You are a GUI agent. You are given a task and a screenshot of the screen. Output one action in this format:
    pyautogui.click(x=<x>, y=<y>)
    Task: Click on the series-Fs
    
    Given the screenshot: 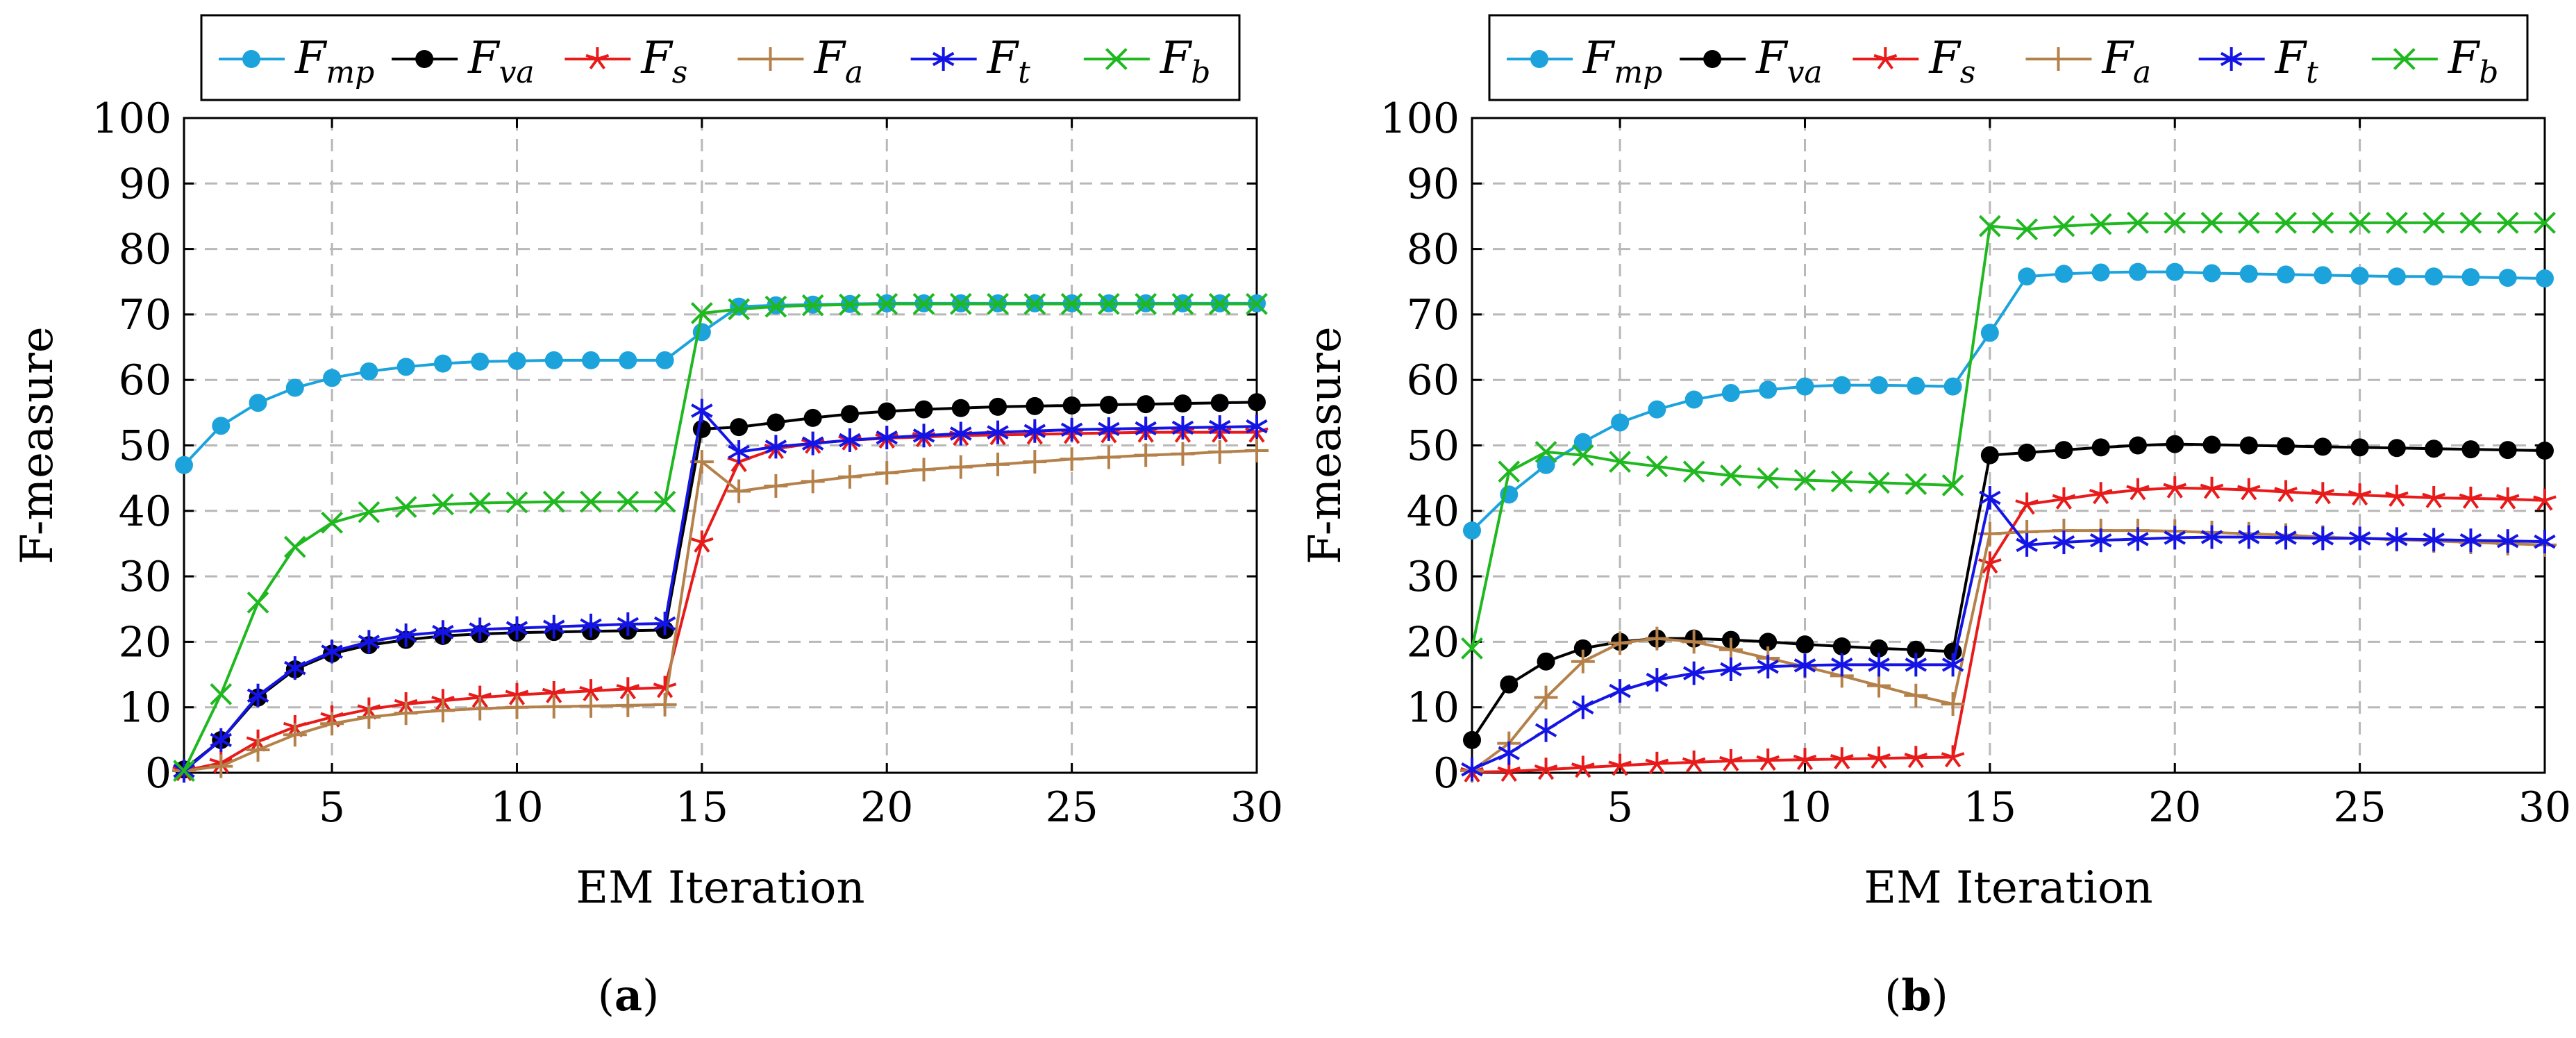 What is the action you would take?
    pyautogui.click(x=720, y=601)
    